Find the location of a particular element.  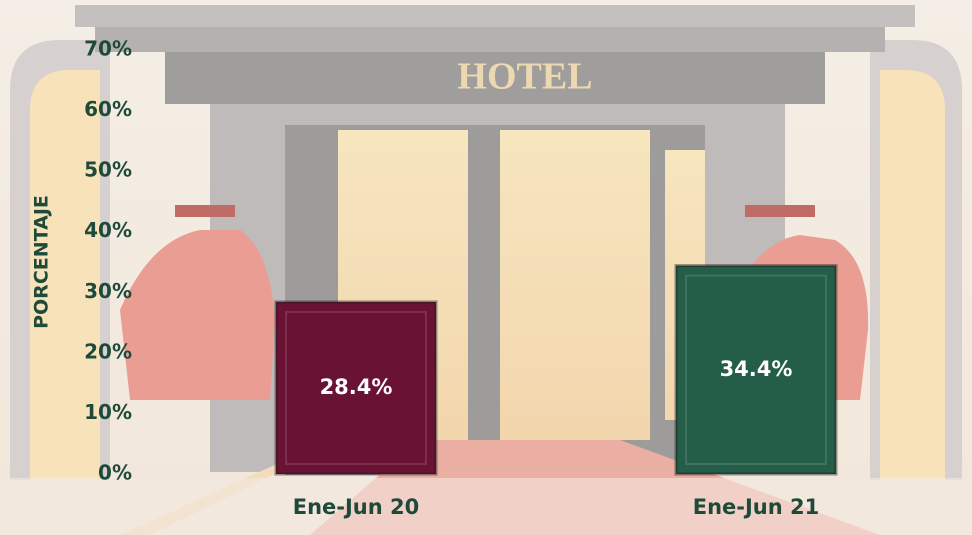

sign-text: HOTEL is located at coordinates (524, 77).